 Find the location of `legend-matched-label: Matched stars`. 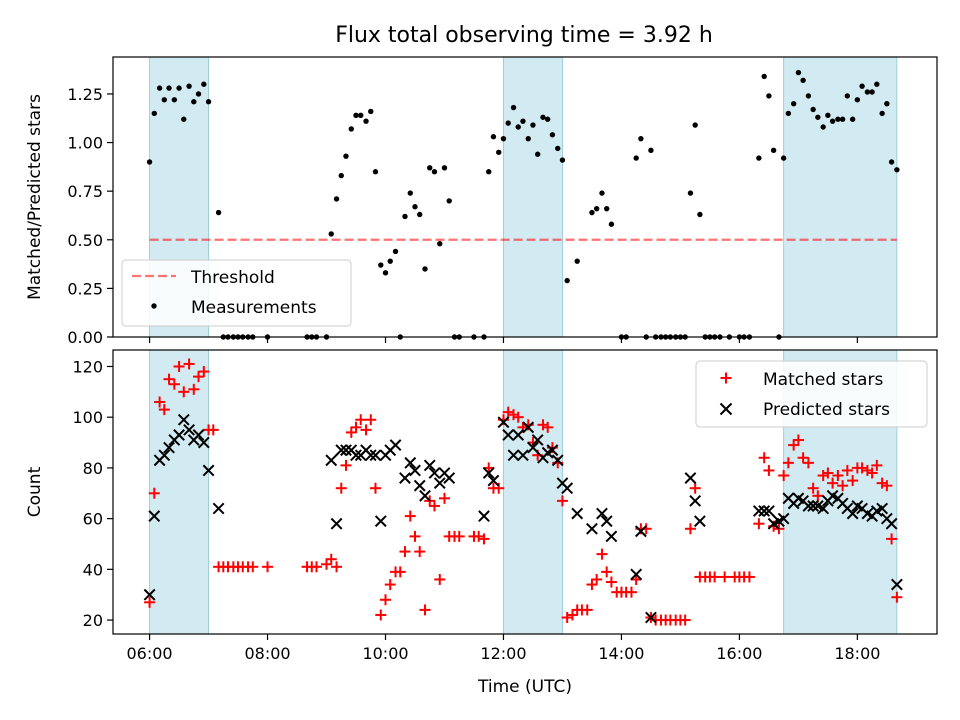

legend-matched-label: Matched stars is located at coordinates (823, 380).